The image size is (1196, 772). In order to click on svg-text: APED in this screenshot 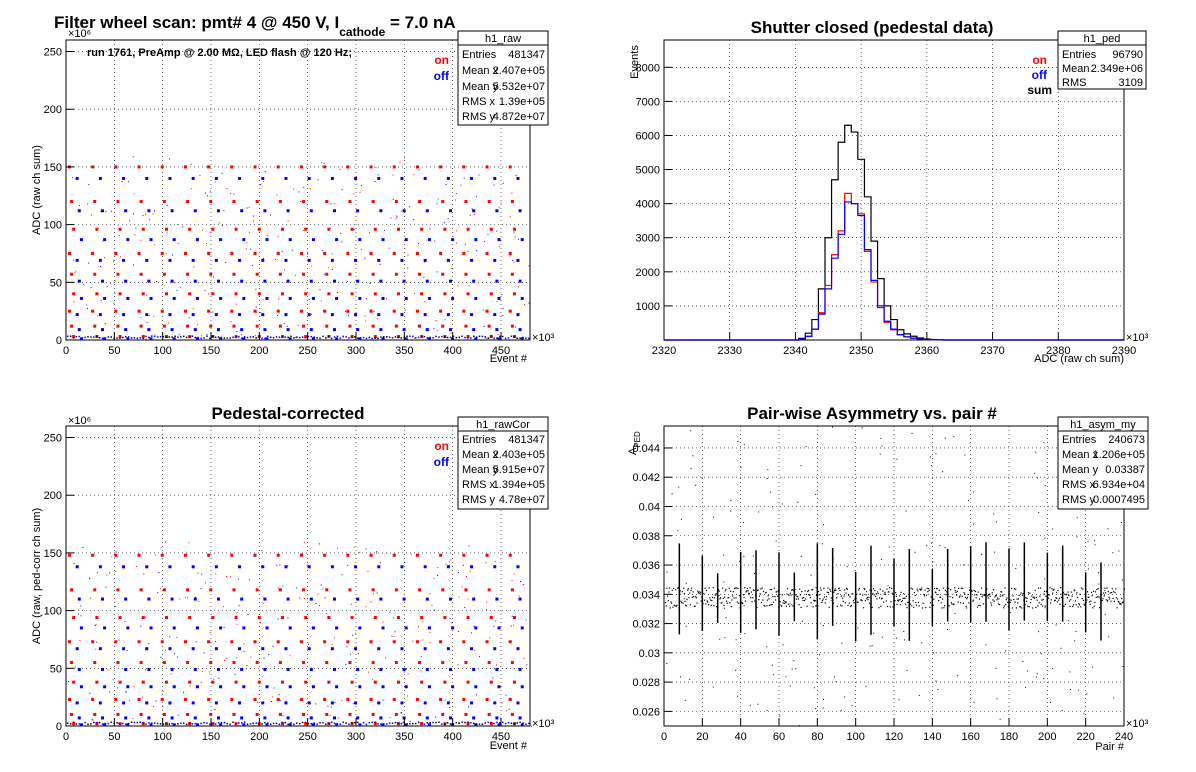, I will do `click(634, 443)`.